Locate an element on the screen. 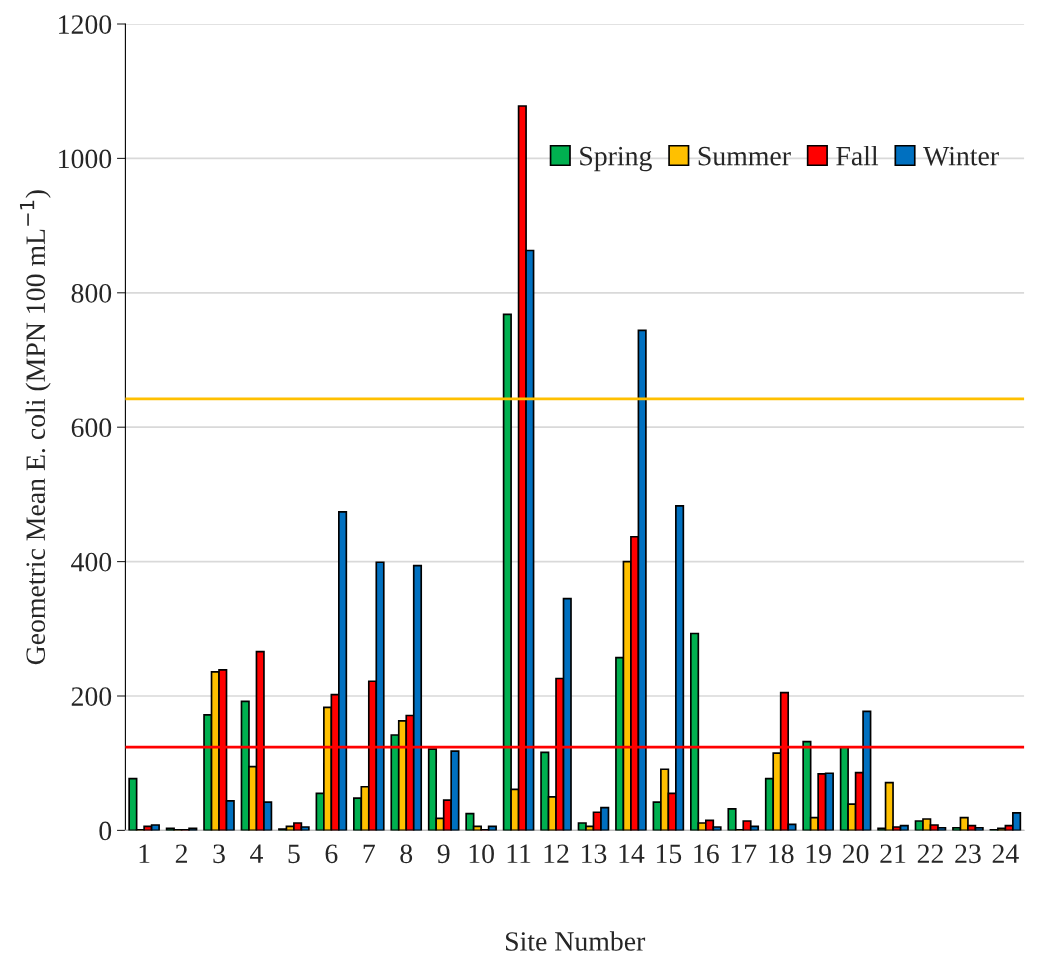  x-tick-label: 4 is located at coordinates (256, 853).